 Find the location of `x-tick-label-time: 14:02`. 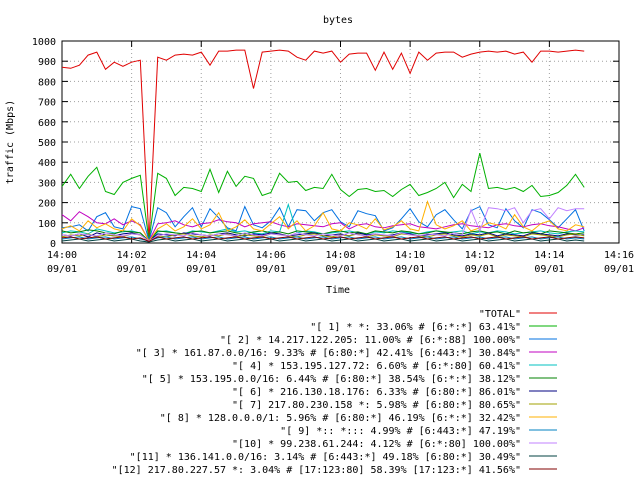

x-tick-label-time: 14:02 is located at coordinates (132, 255).